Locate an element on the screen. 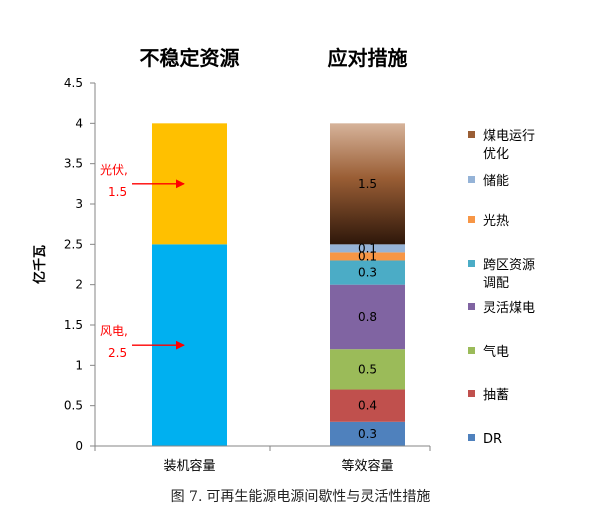 The height and width of the screenshot is (513, 605). y-tick-label: 2.5 is located at coordinates (73, 244).